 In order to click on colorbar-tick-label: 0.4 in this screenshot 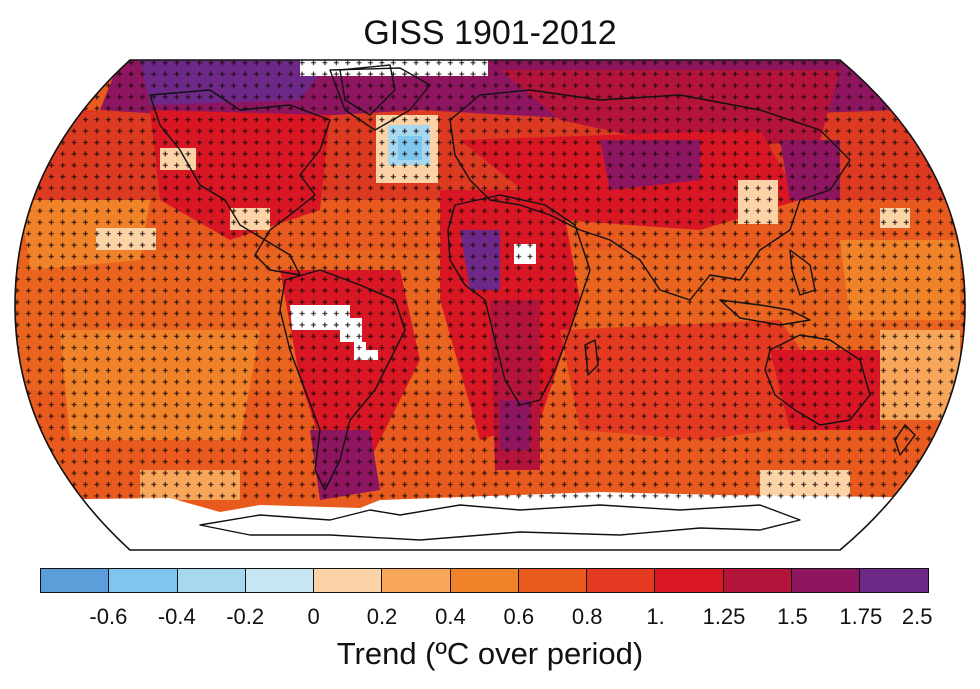, I will do `click(450, 616)`.